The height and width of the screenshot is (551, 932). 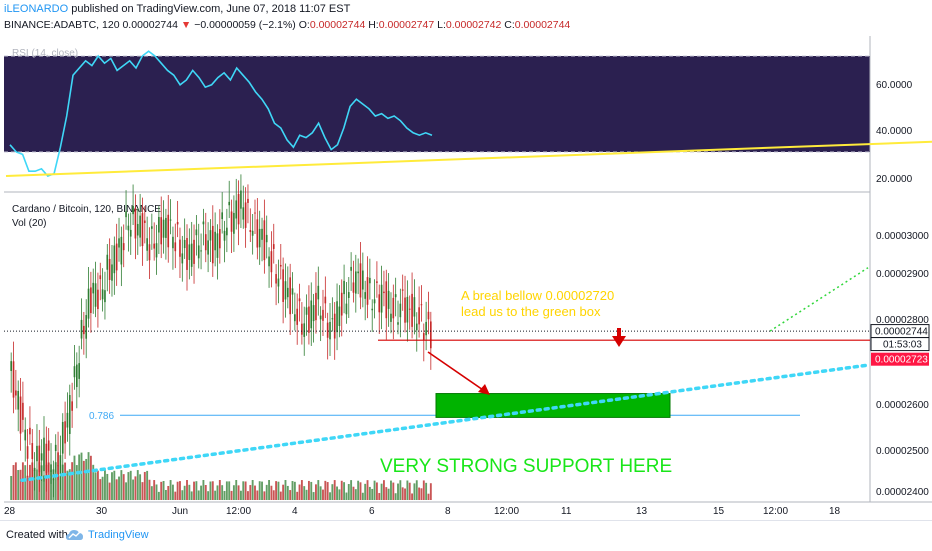 What do you see at coordinates (221, 113) in the screenshot?
I see `rsi-series-line` at bounding box center [221, 113].